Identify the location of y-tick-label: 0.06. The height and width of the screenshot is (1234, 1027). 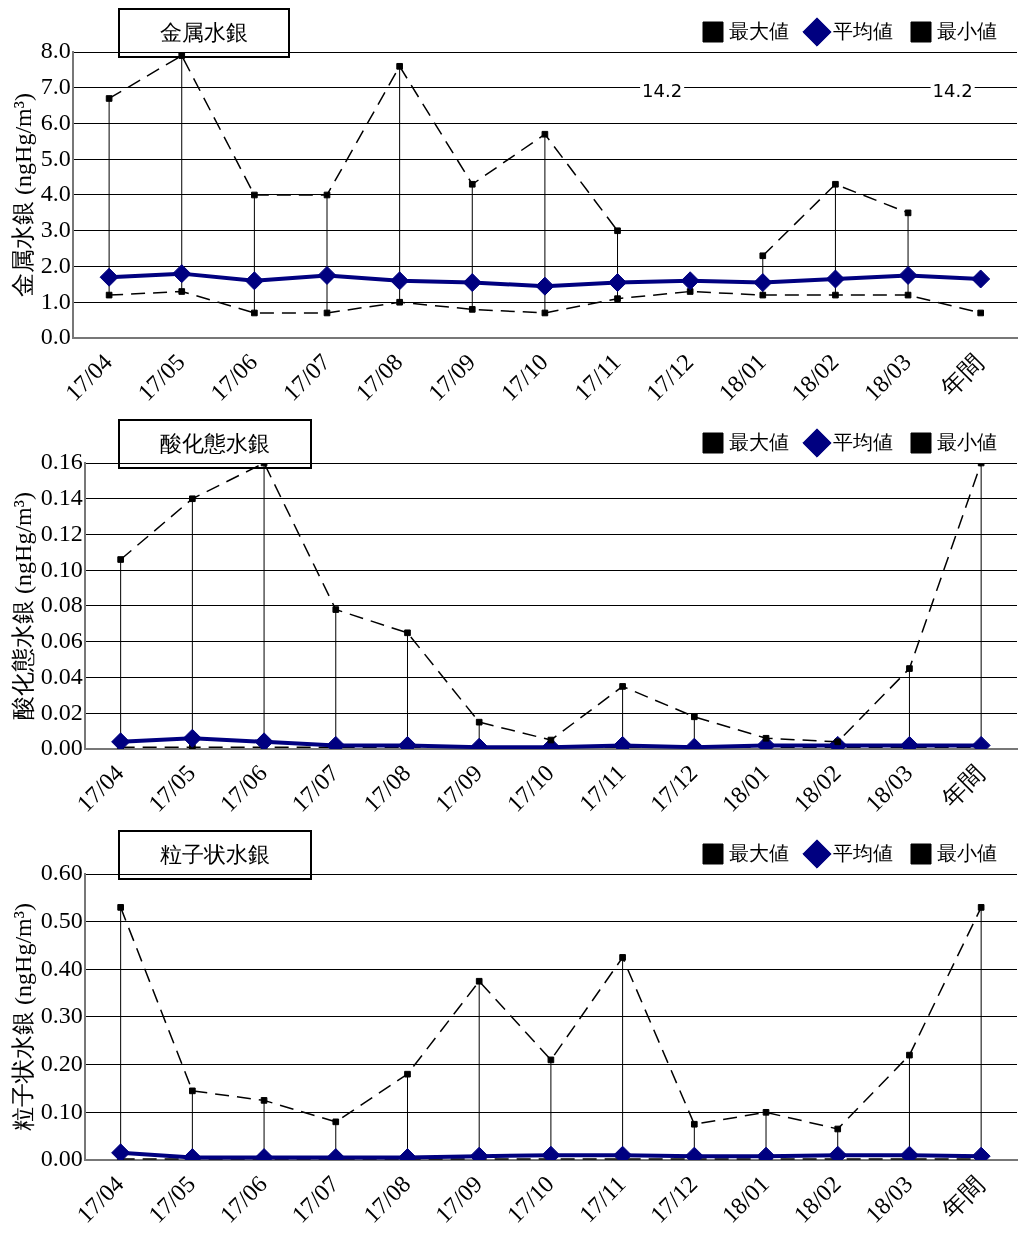
(61, 640).